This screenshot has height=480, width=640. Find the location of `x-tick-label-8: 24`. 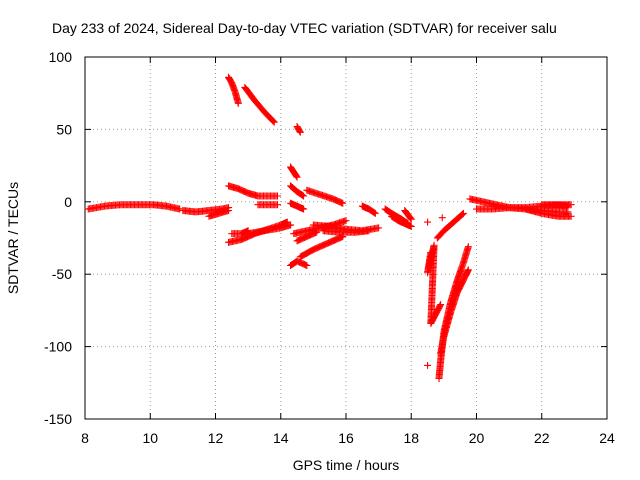

x-tick-label-8: 24 is located at coordinates (607, 438).